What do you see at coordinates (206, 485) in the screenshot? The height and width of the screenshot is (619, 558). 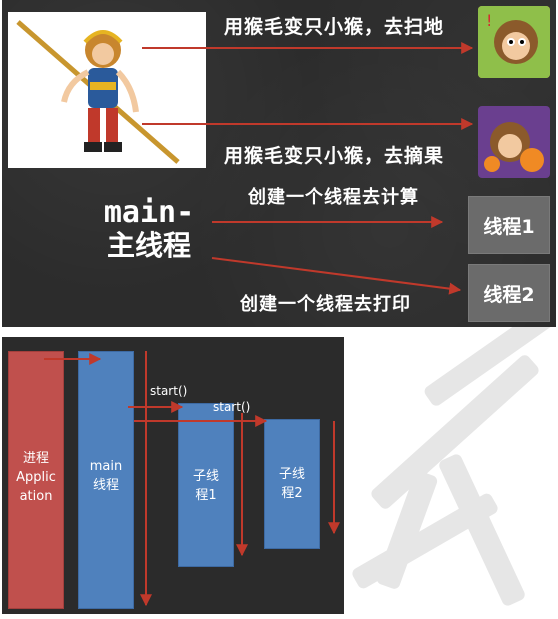 I see `child-thread-1-column: 子线 程1` at bounding box center [206, 485].